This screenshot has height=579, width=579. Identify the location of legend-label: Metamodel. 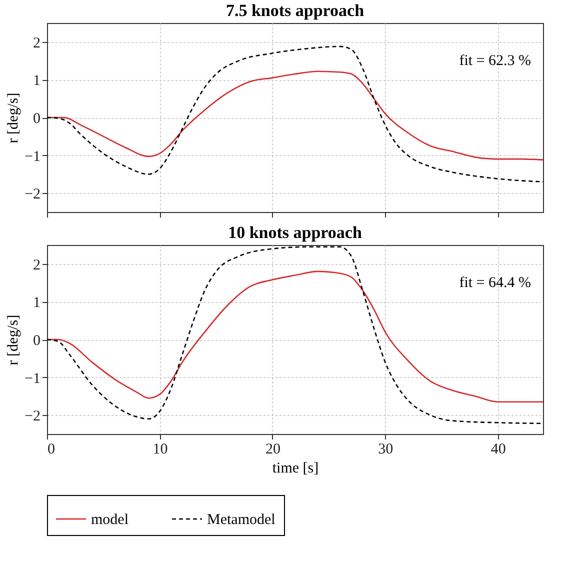
(241, 520).